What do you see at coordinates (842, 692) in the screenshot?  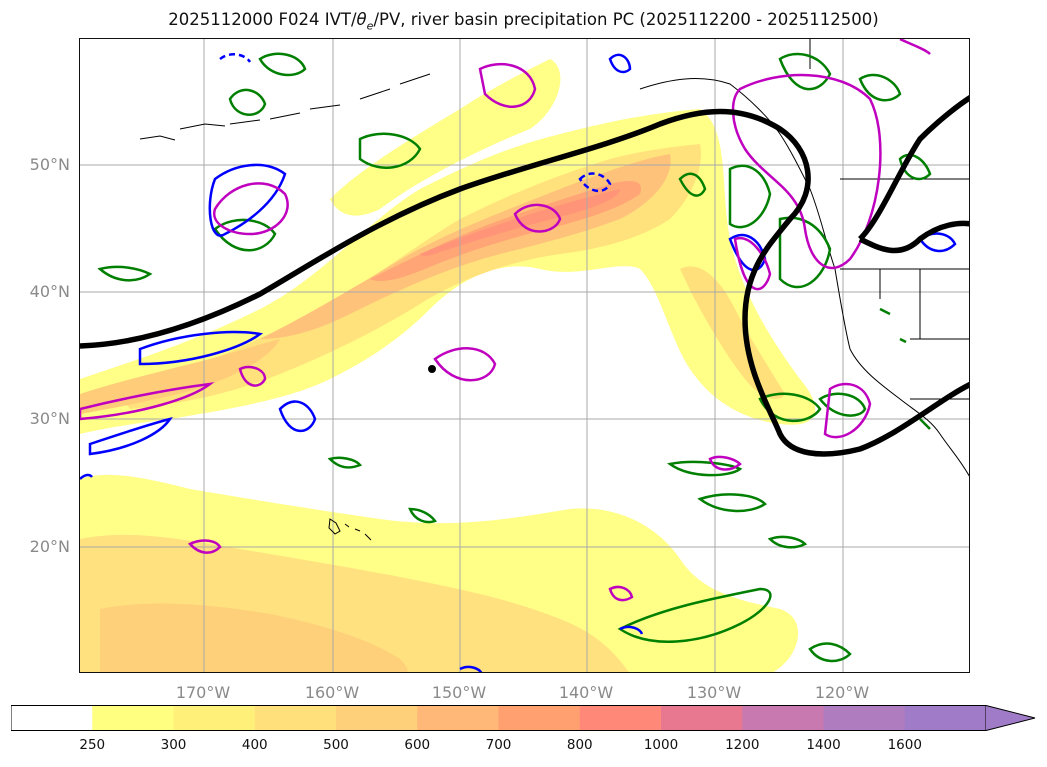 I see `lon-label-120w: 120°W` at bounding box center [842, 692].